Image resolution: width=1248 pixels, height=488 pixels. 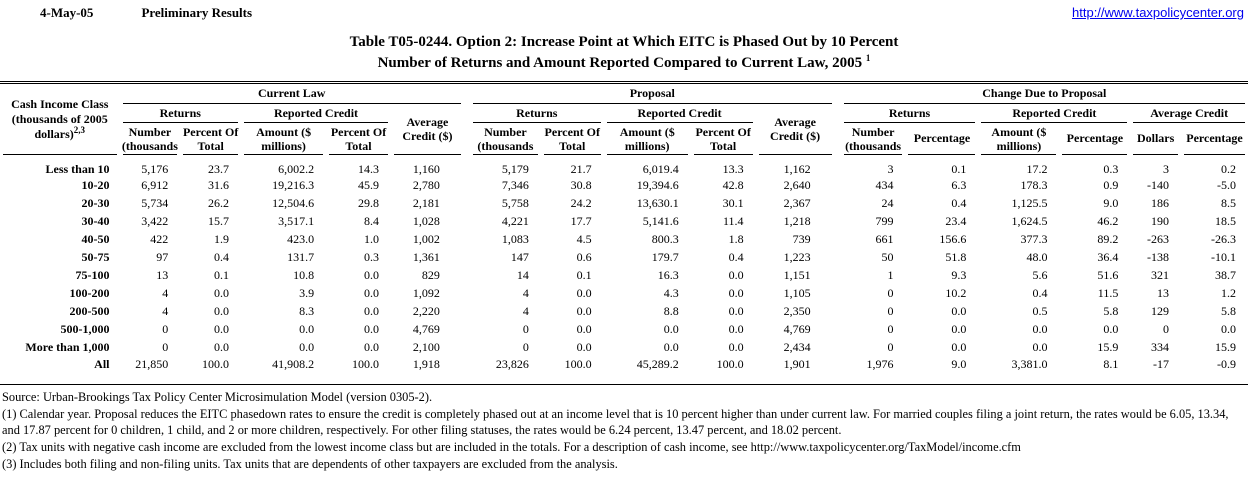 What do you see at coordinates (797, 347) in the screenshot?
I see `cell: 2,434` at bounding box center [797, 347].